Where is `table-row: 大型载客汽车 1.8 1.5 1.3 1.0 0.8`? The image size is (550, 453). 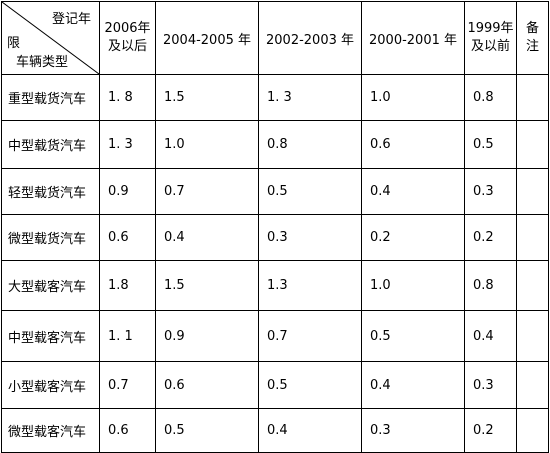
table-row: 大型载客汽车 1.8 1.5 1.3 1.0 0.8 is located at coordinates (275, 285).